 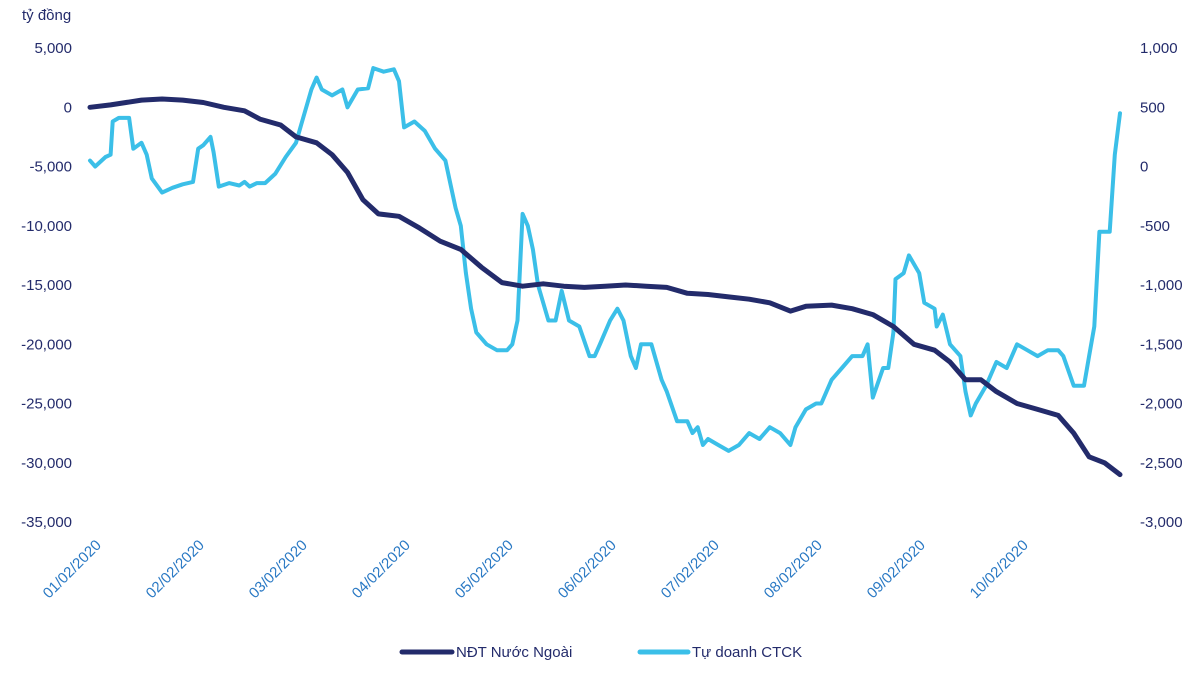 I want to click on x-axis-tick-label: 03/02/2020, so click(x=278, y=569).